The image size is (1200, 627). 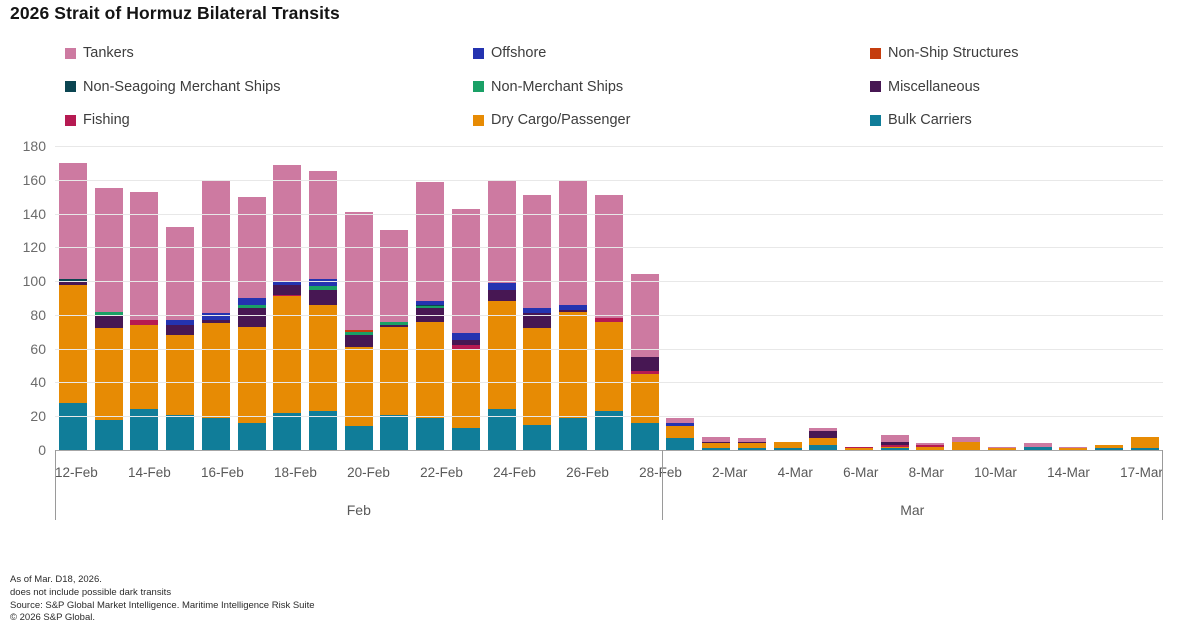 What do you see at coordinates (149, 472) in the screenshot?
I see `x-axis-label: 14-Feb` at bounding box center [149, 472].